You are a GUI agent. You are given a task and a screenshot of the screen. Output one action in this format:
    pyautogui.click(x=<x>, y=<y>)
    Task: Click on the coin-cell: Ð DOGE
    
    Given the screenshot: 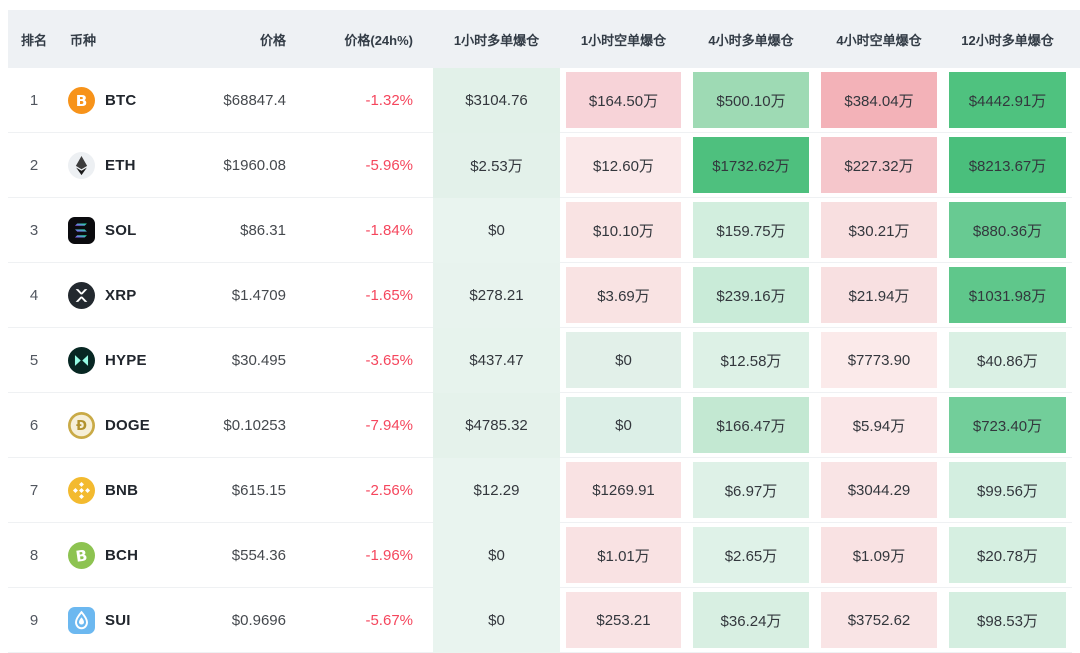 What is the action you would take?
    pyautogui.click(x=140, y=425)
    